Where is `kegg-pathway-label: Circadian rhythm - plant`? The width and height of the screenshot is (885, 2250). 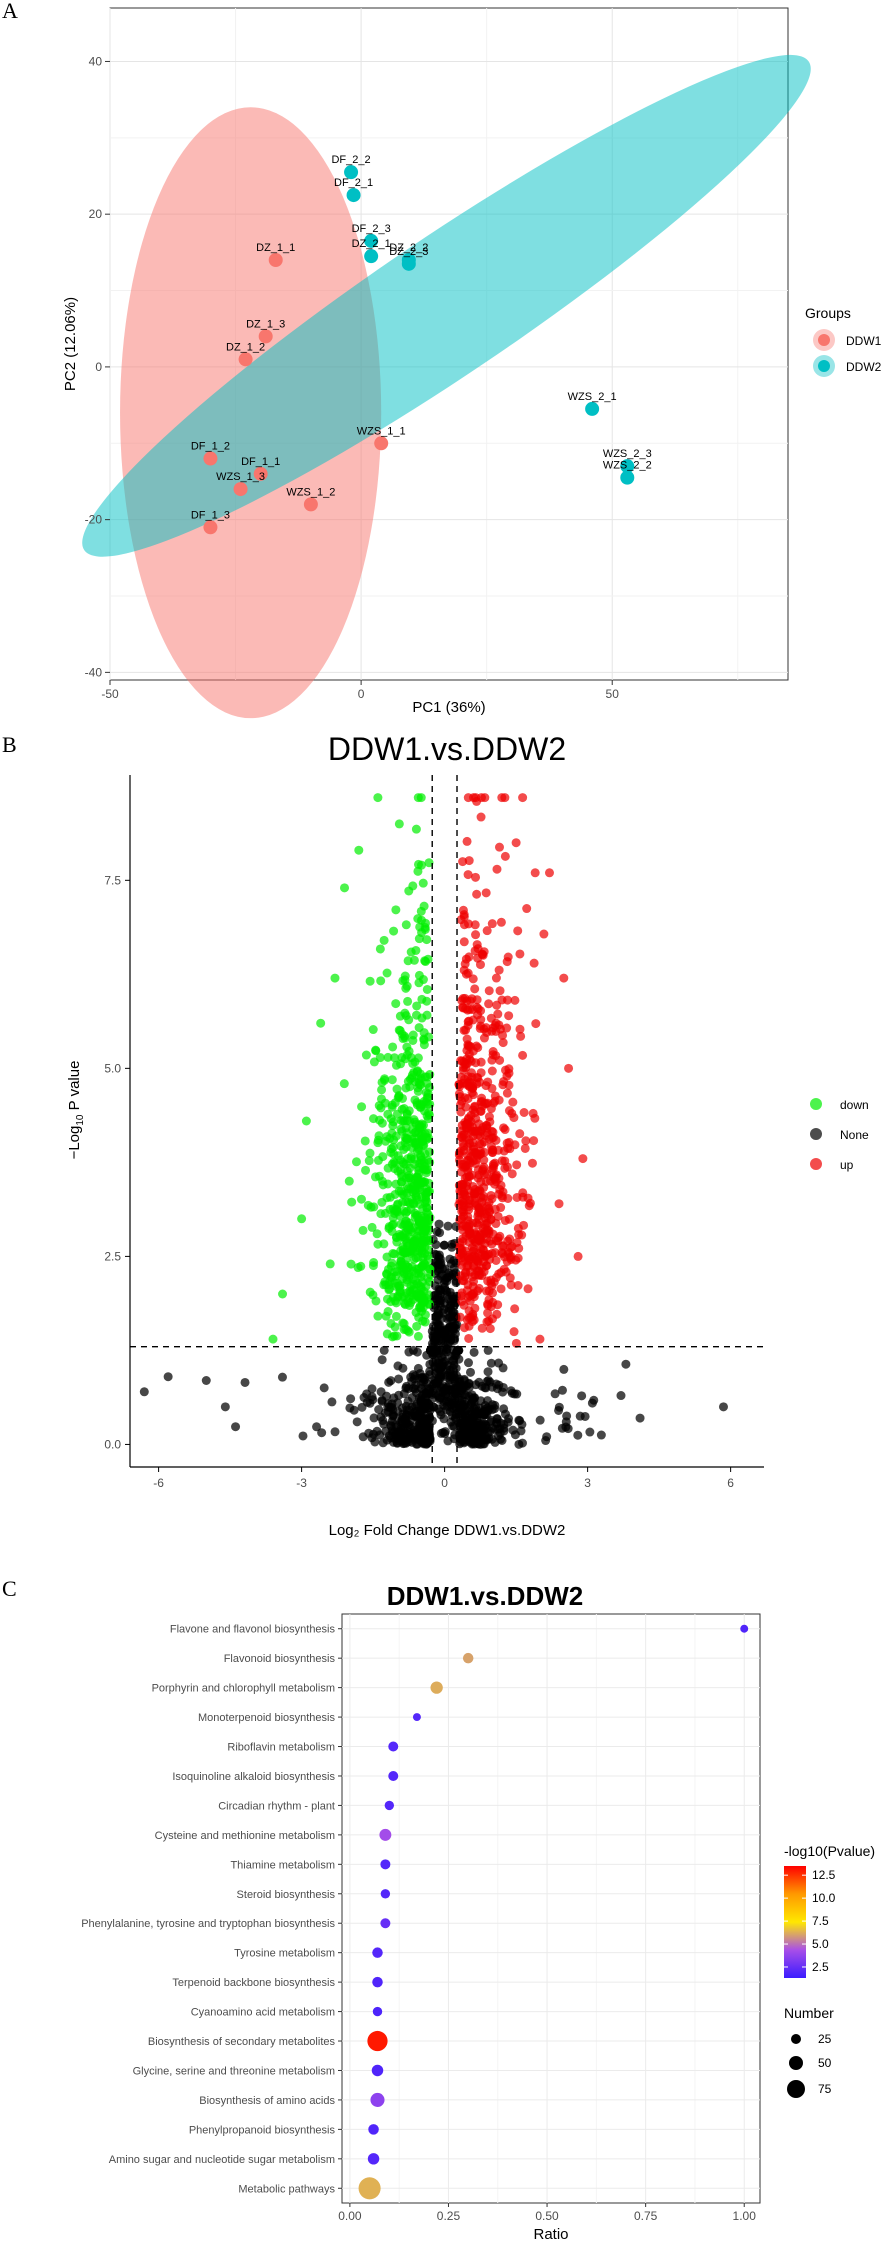
kegg-pathway-label: Circadian rhythm - plant is located at coordinates (276, 1806).